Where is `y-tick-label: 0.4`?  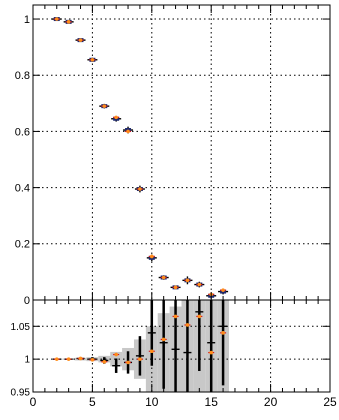
y-tick-label: 0.4 is located at coordinates (22, 188).